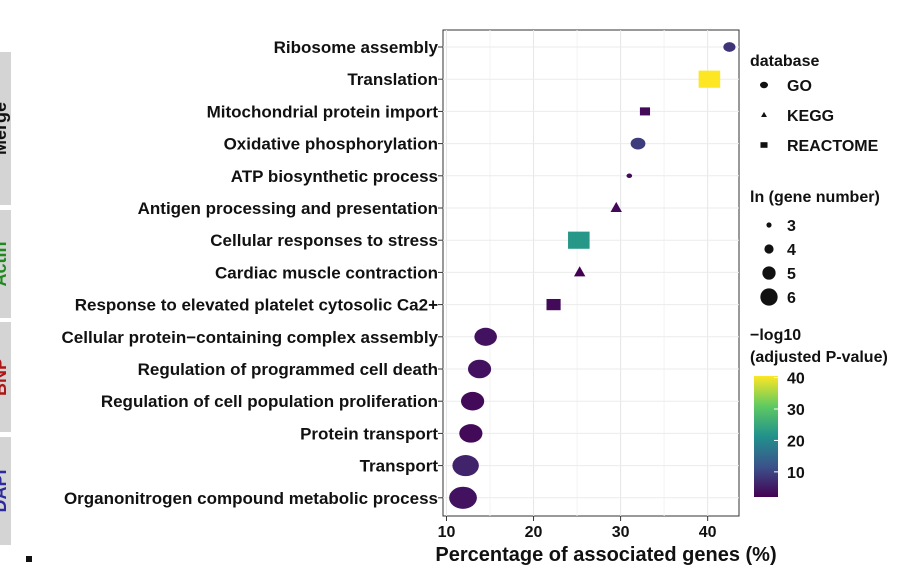 Image resolution: width=920 pixels, height=565 pixels. I want to click on y-tick-label: ATP biosynthetic process, so click(334, 176).